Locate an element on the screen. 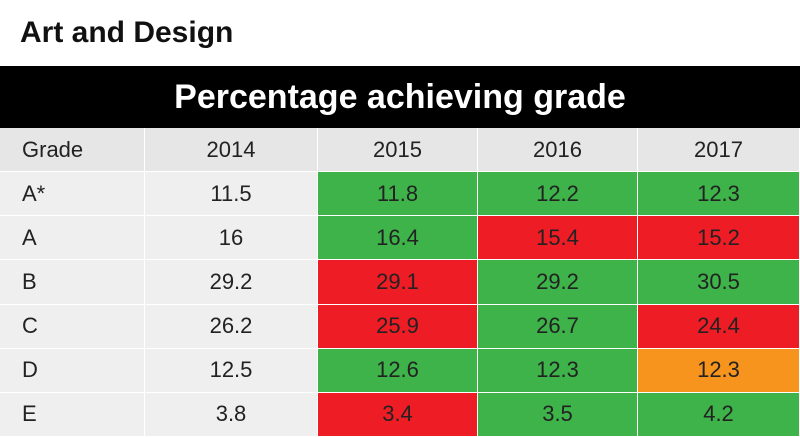  row-grade-label: C is located at coordinates (72, 326).